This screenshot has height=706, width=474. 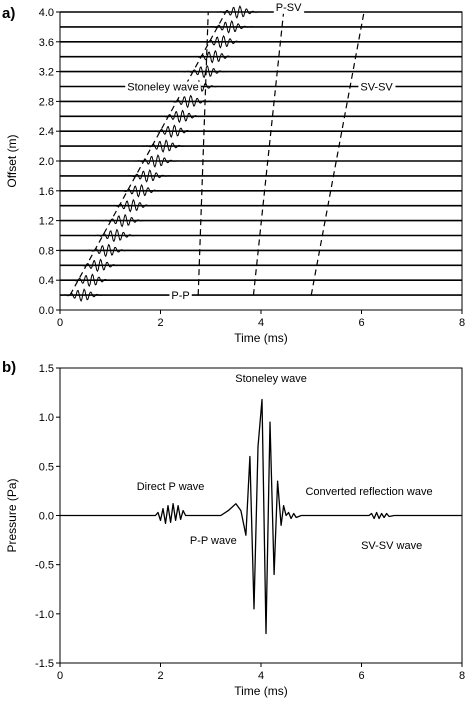 What do you see at coordinates (124, 220) in the screenshot?
I see `trace-6-wavelet` at bounding box center [124, 220].